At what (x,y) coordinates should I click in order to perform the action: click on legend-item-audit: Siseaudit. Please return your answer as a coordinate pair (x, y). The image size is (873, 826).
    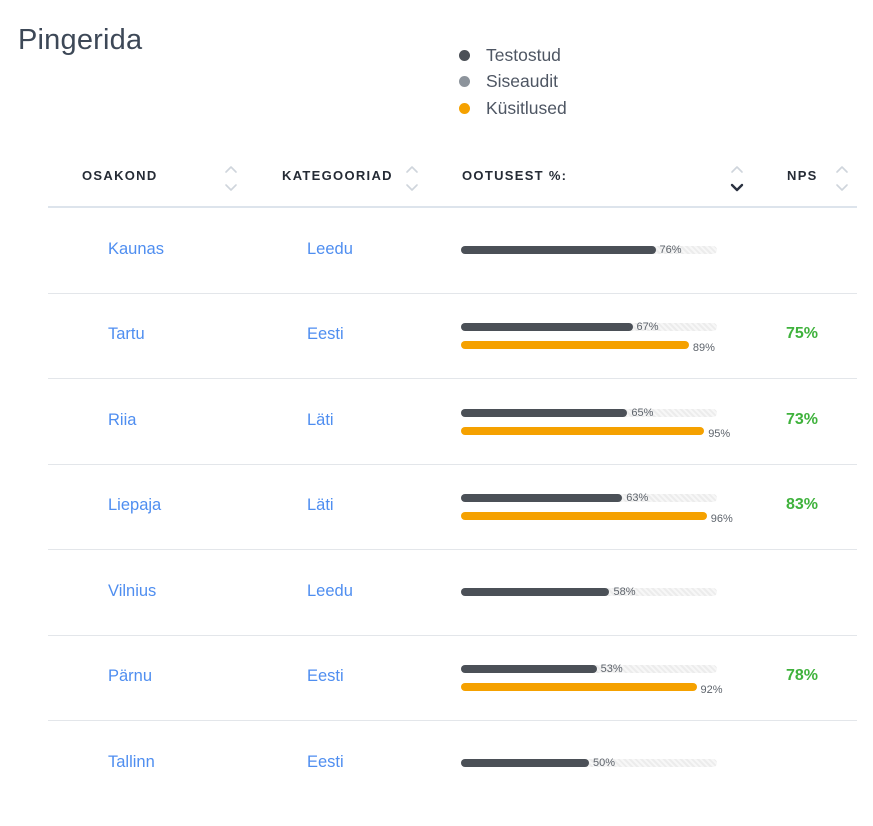
    Looking at the image, I should click on (513, 82).